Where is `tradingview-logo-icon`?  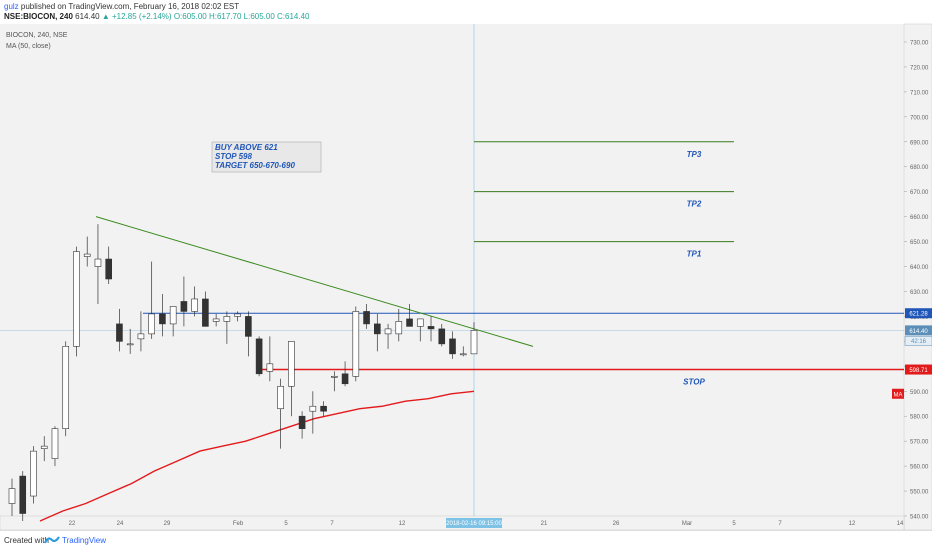 tradingview-logo-icon is located at coordinates (52, 540).